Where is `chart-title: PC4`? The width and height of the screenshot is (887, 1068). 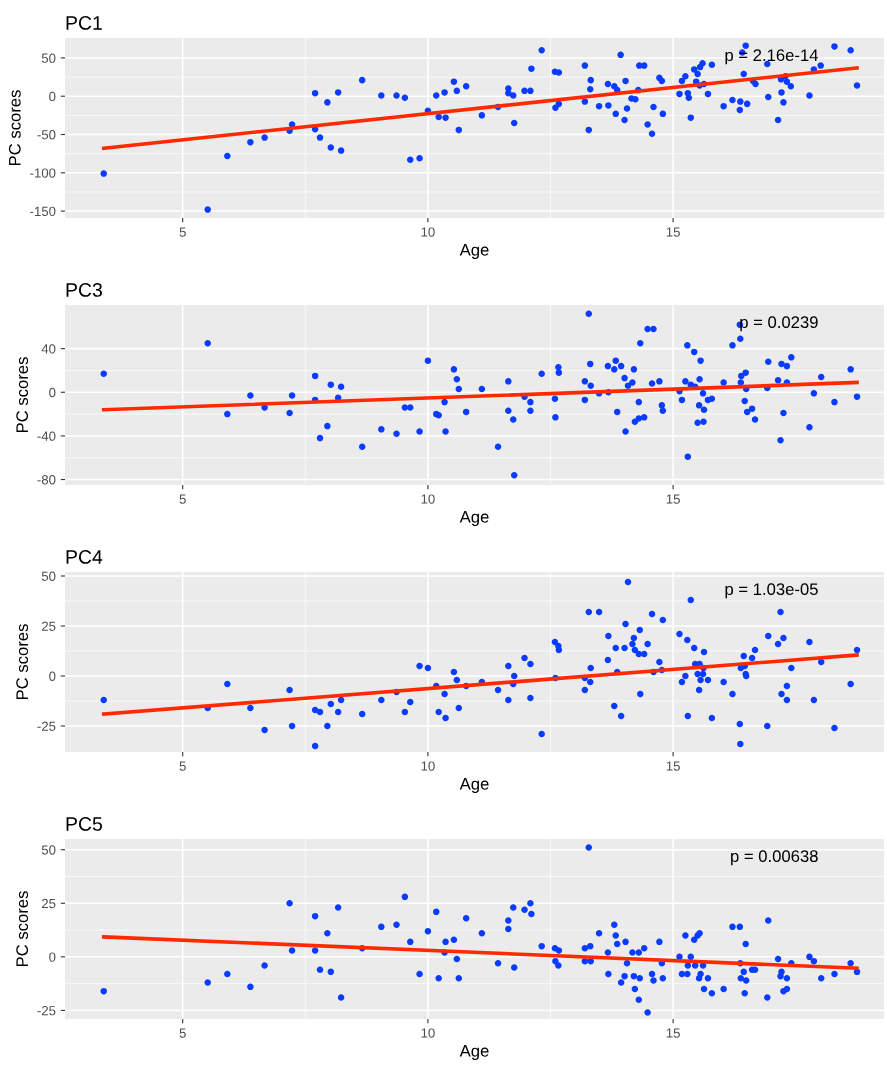
chart-title: PC4 is located at coordinates (84, 557).